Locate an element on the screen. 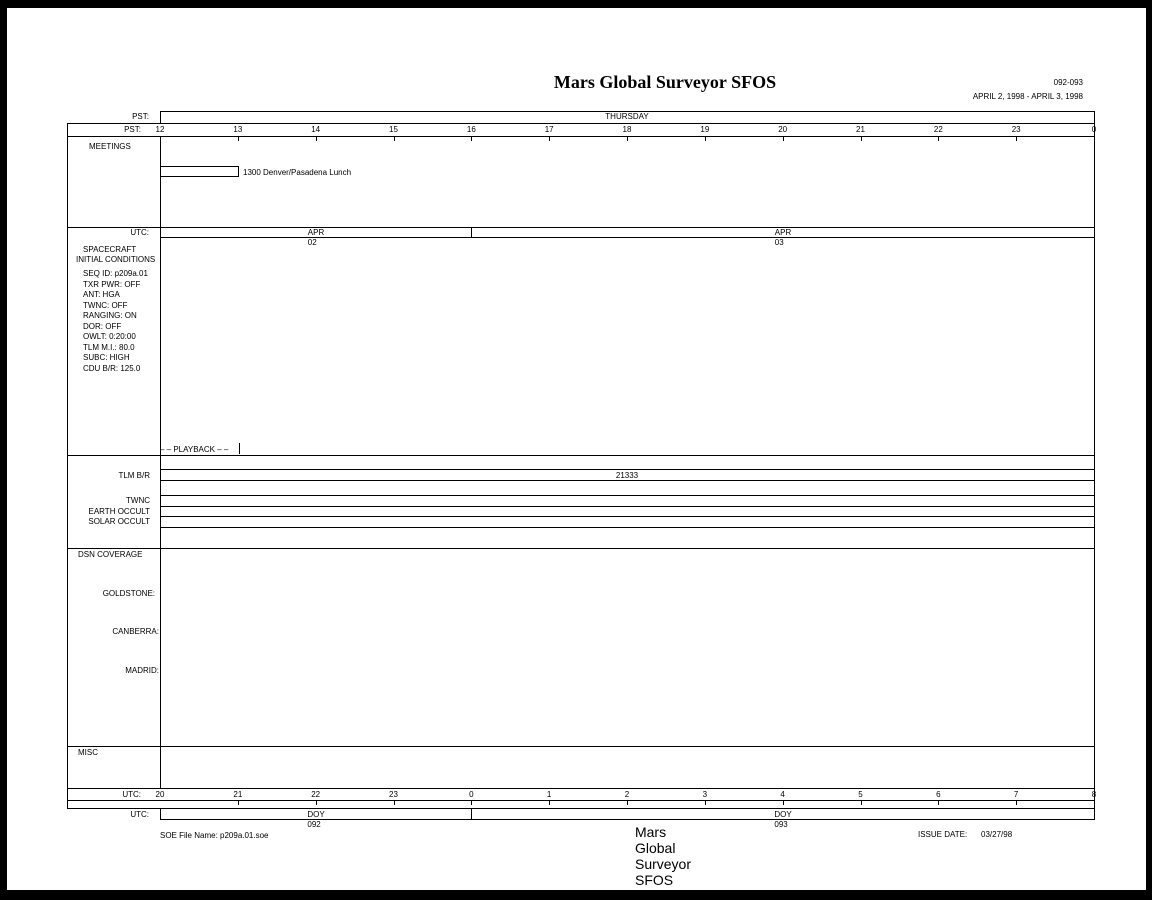 The width and height of the screenshot is (1152, 900). day-name: THURSDAY is located at coordinates (627, 116).